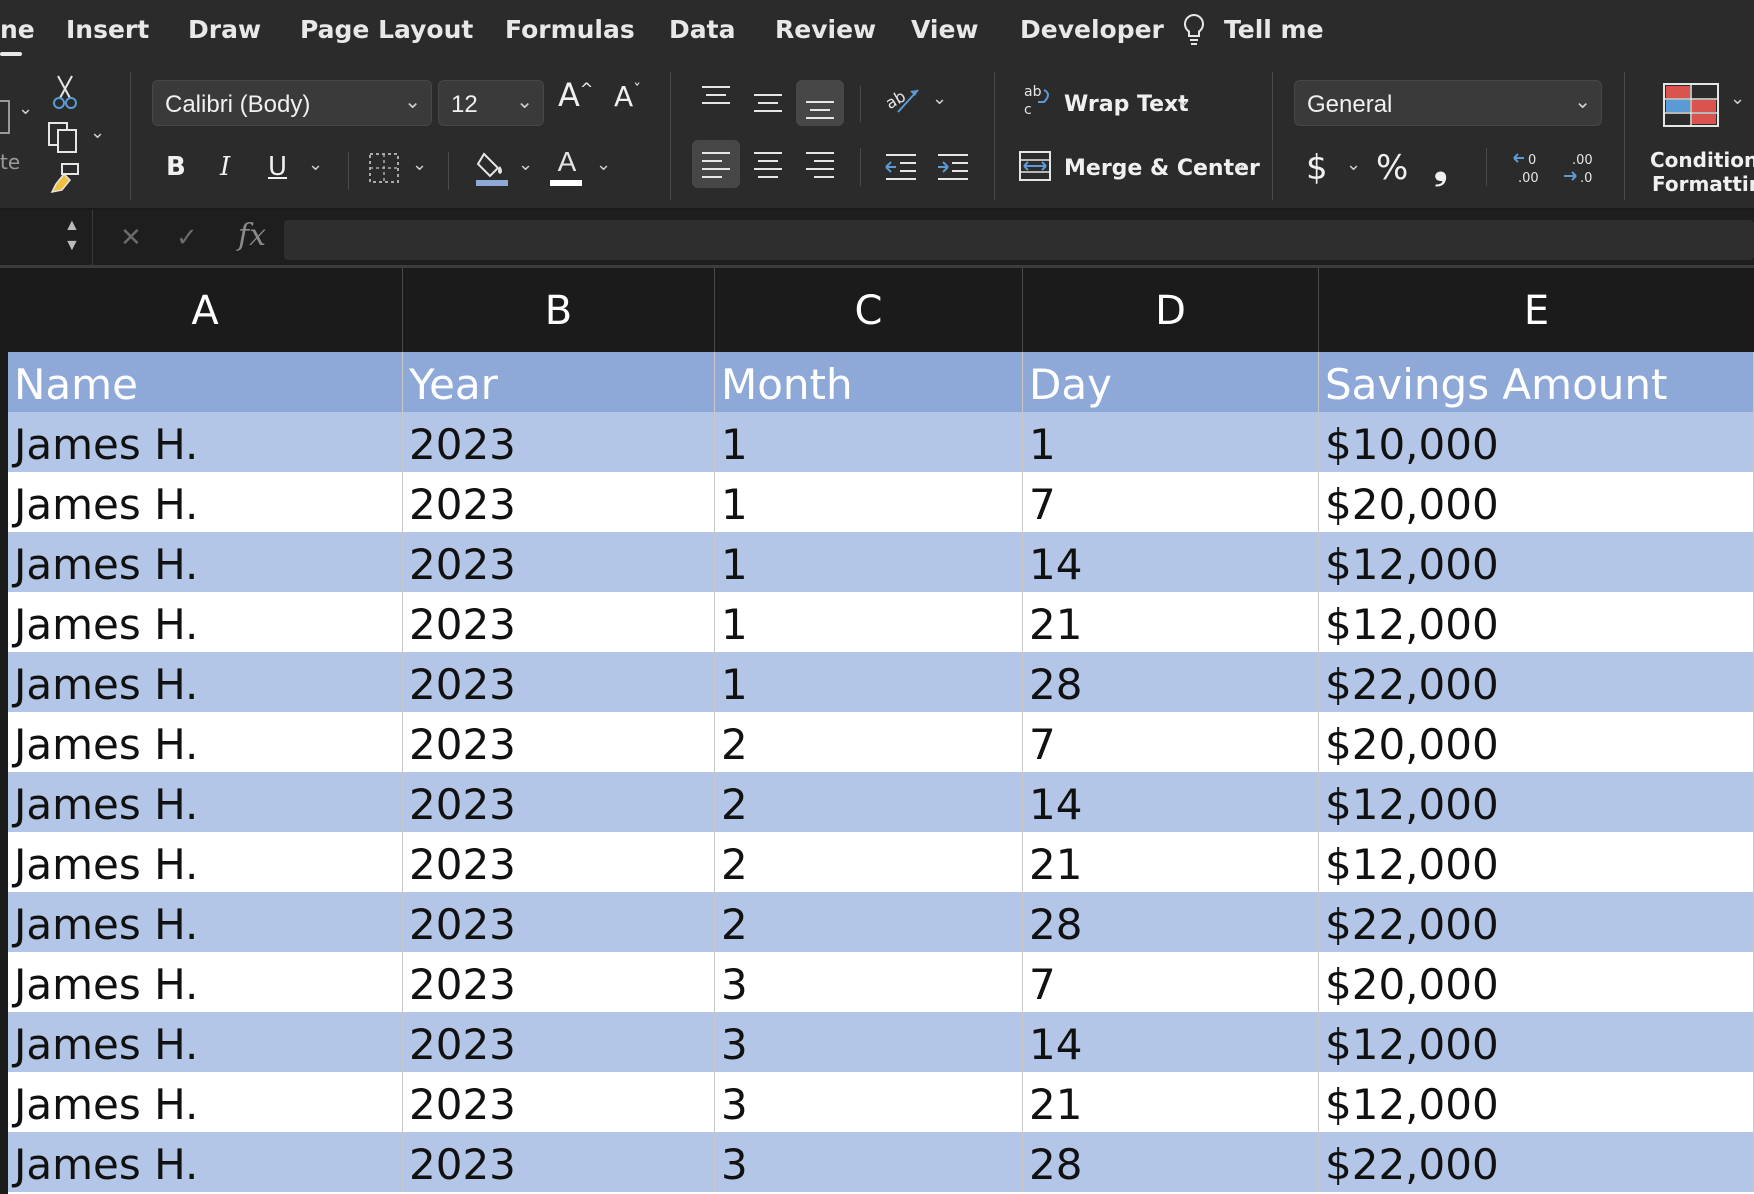 This screenshot has height=1194, width=1754. What do you see at coordinates (1162, 168) in the screenshot?
I see `merge-center-label: Merge & Center` at bounding box center [1162, 168].